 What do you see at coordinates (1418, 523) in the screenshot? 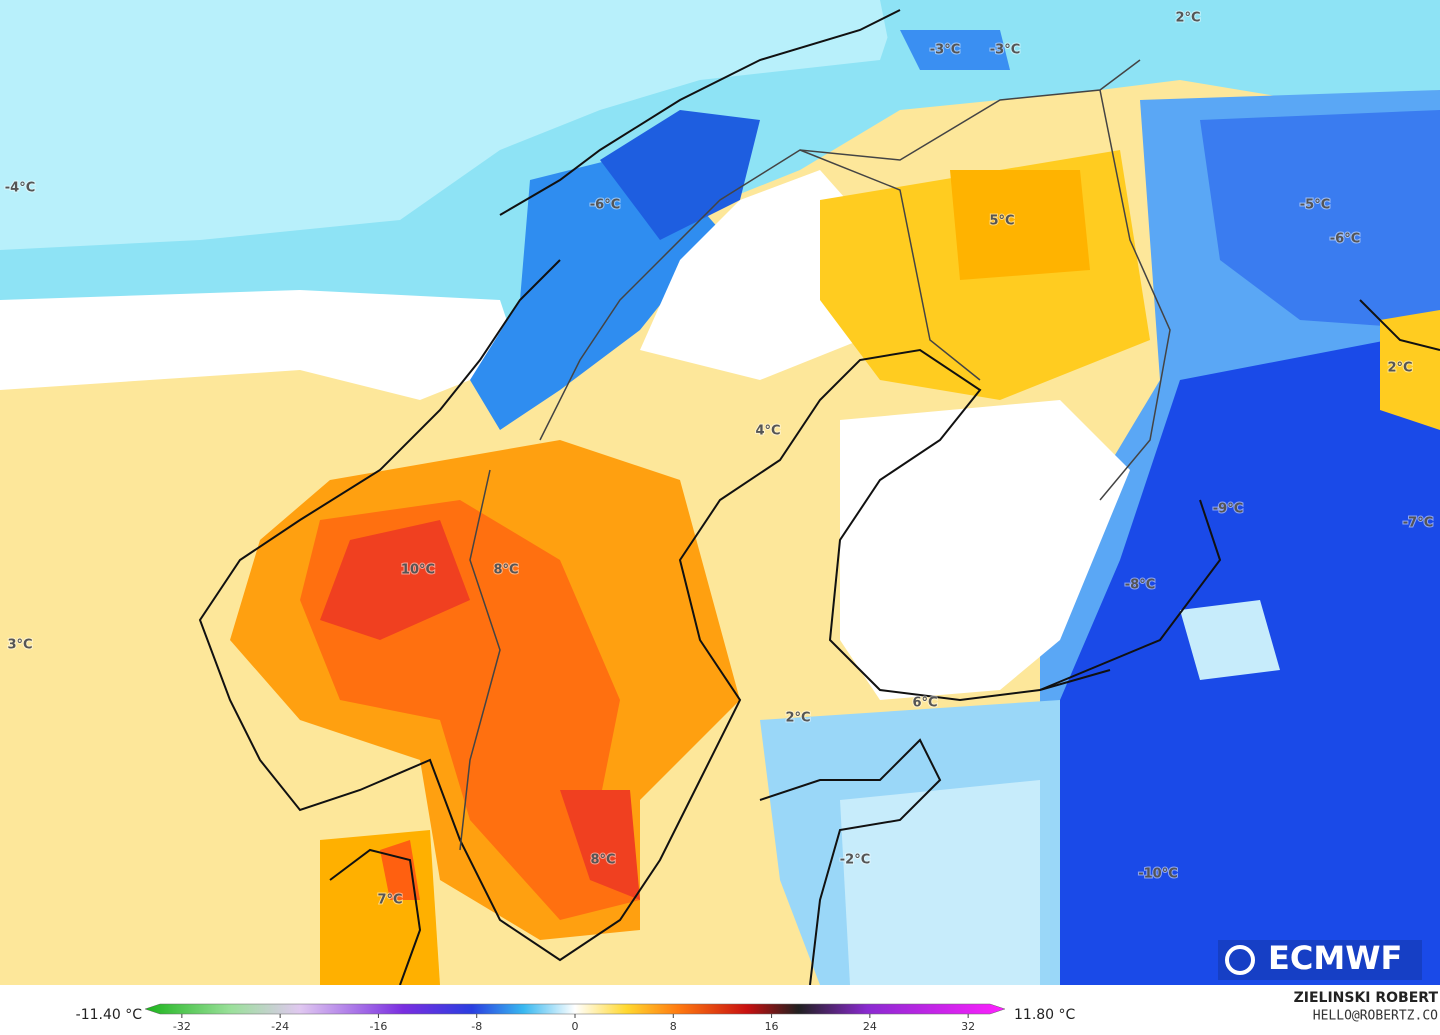
I see `temperature-label: -7°C` at bounding box center [1418, 523].